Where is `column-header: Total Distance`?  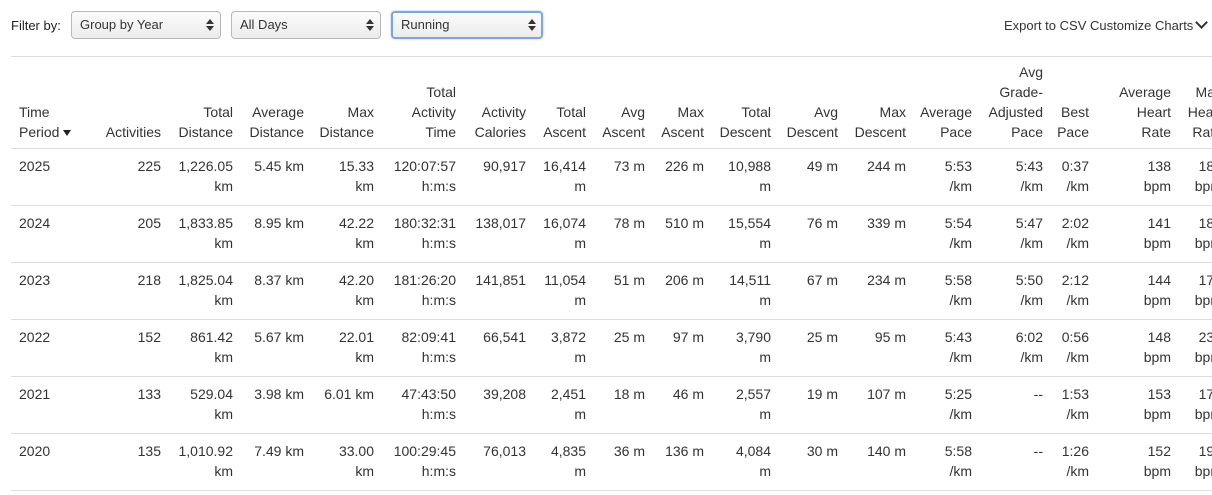 column-header: Total Distance is located at coordinates (197, 102).